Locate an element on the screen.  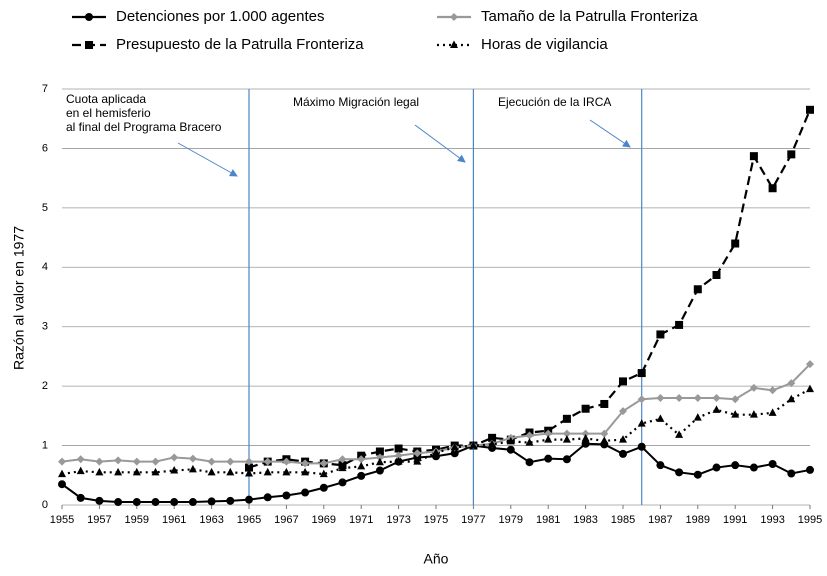
annotation: Ejecución de la IRCA is located at coordinates (554, 102).